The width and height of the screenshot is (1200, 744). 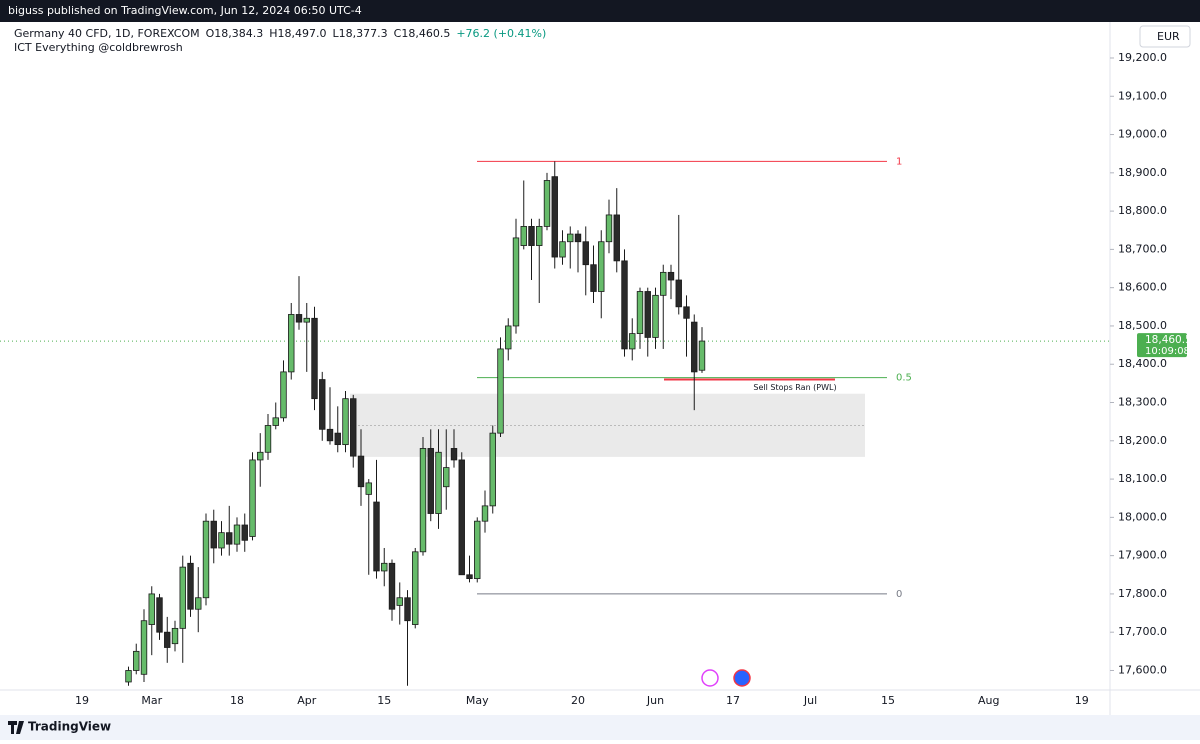 I want to click on fib-label: 0, so click(x=899, y=594).